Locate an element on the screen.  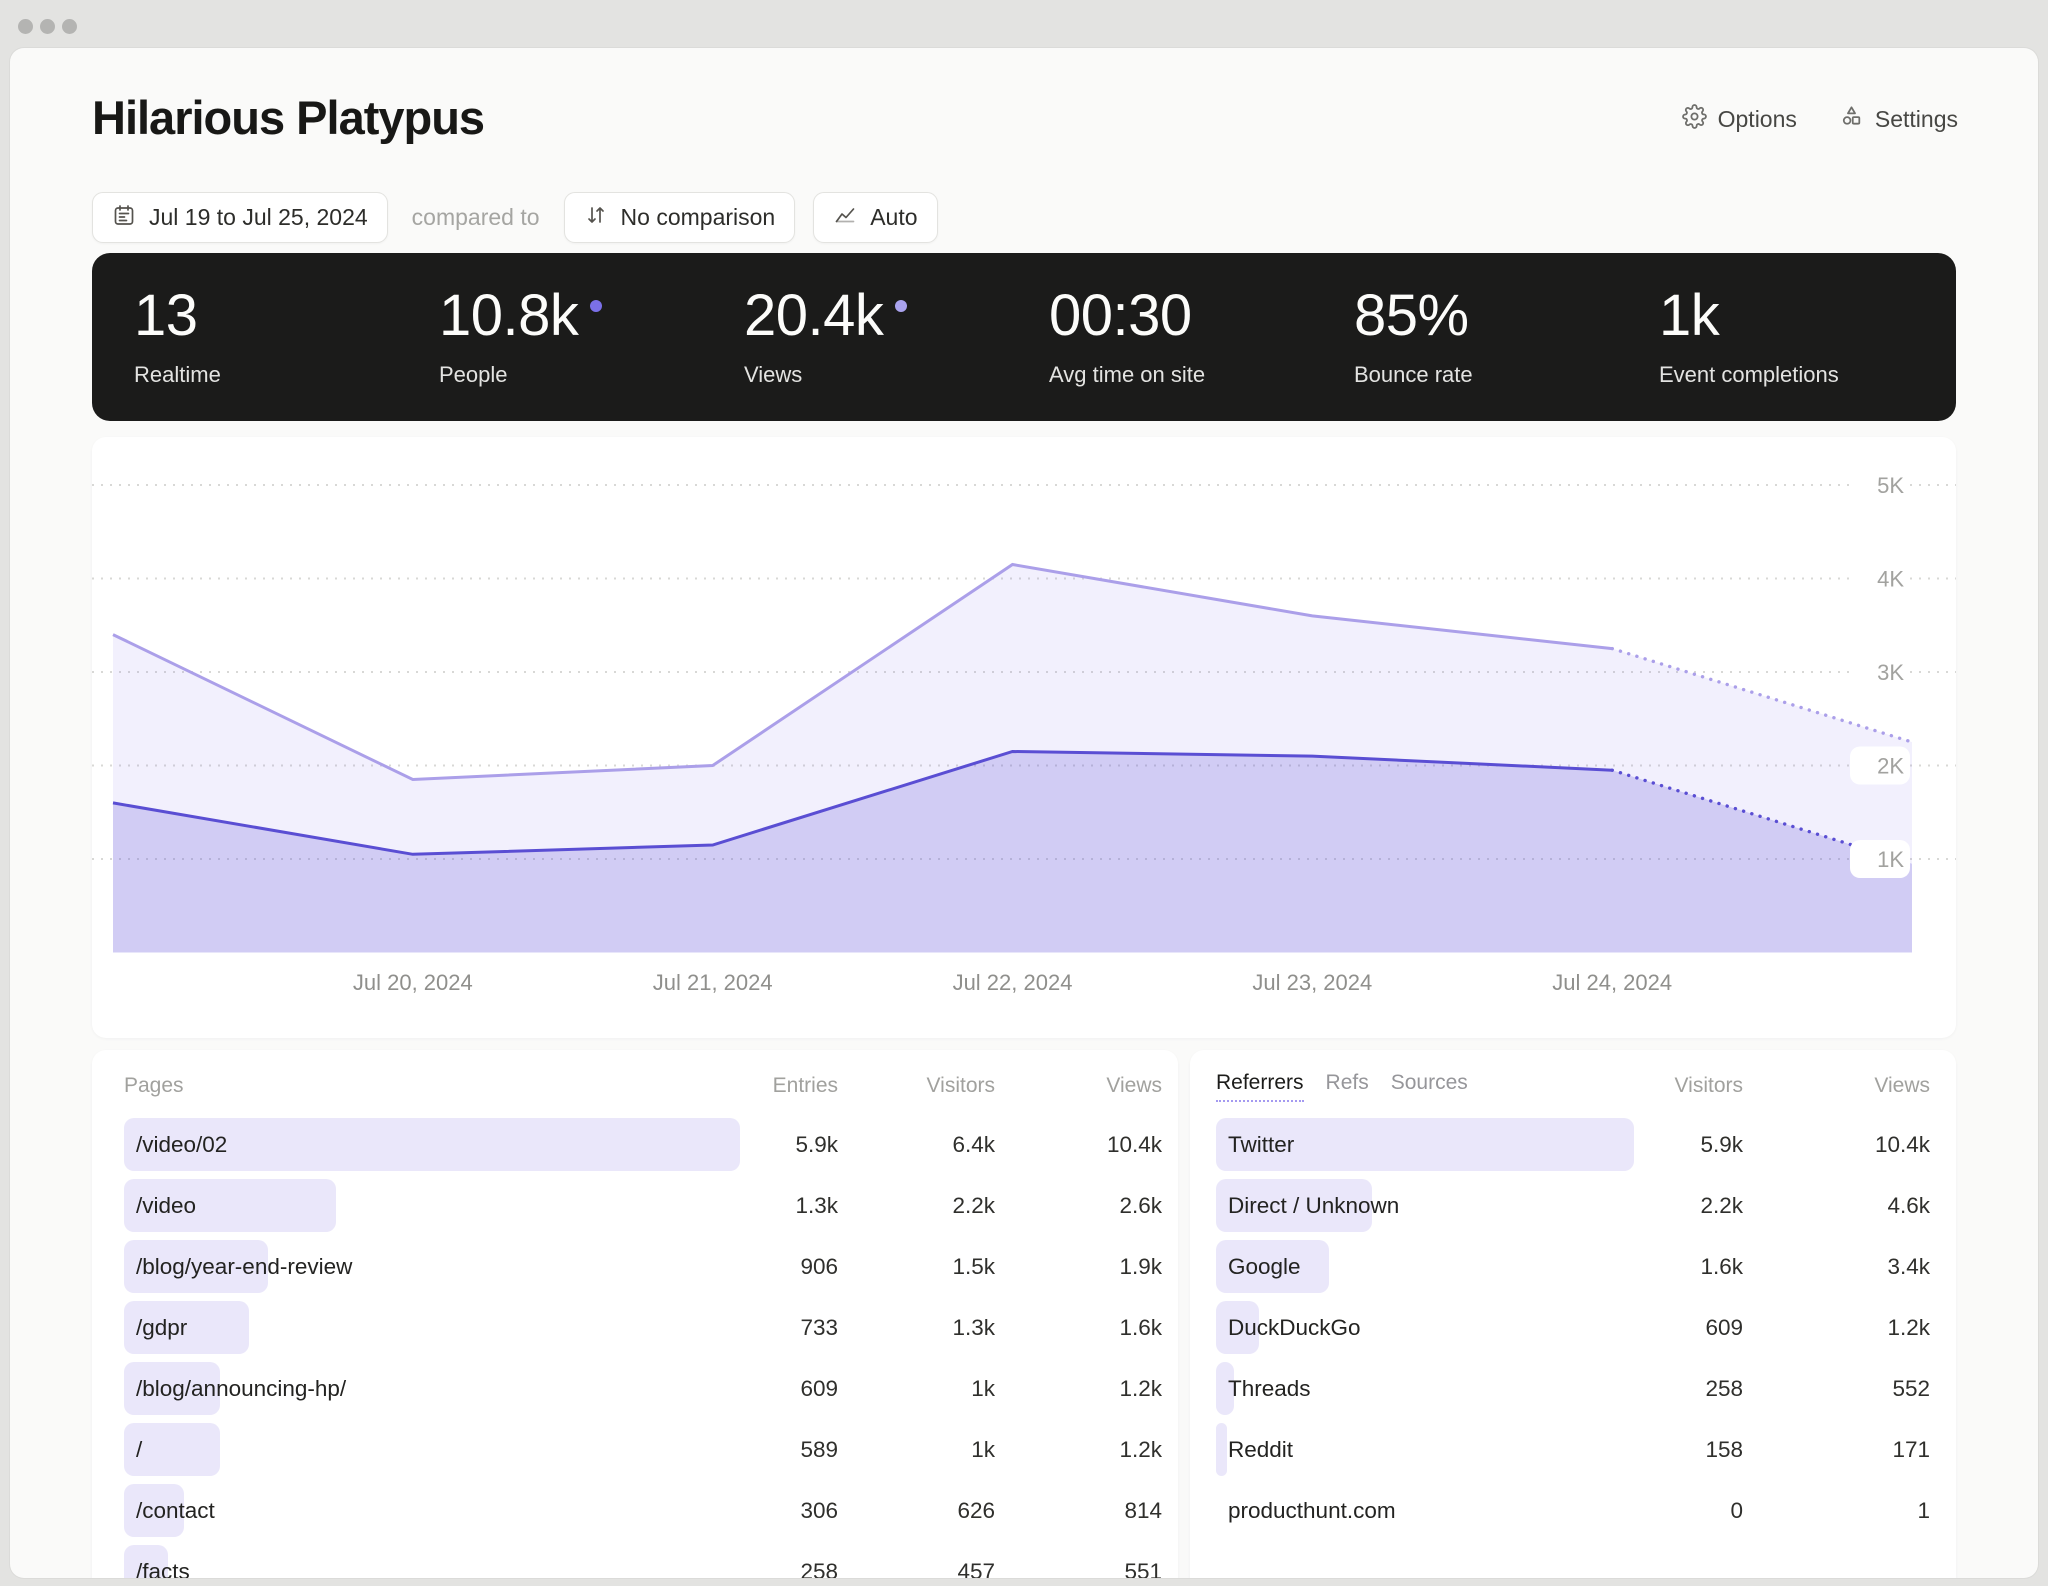
table-row: / 589 1k 1.2k is located at coordinates (635, 1449).